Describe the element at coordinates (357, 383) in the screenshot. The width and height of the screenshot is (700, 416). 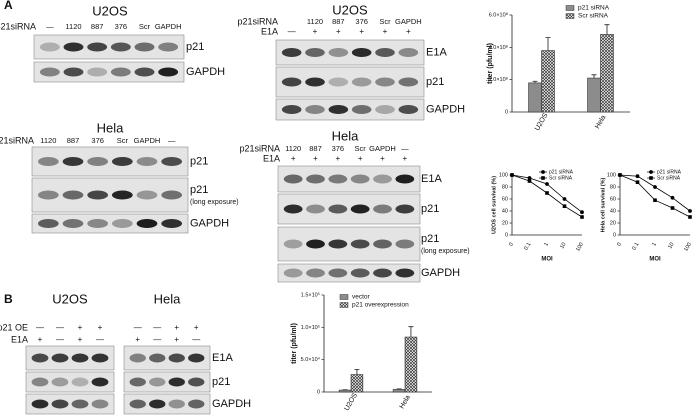
I see `bar` at that location.